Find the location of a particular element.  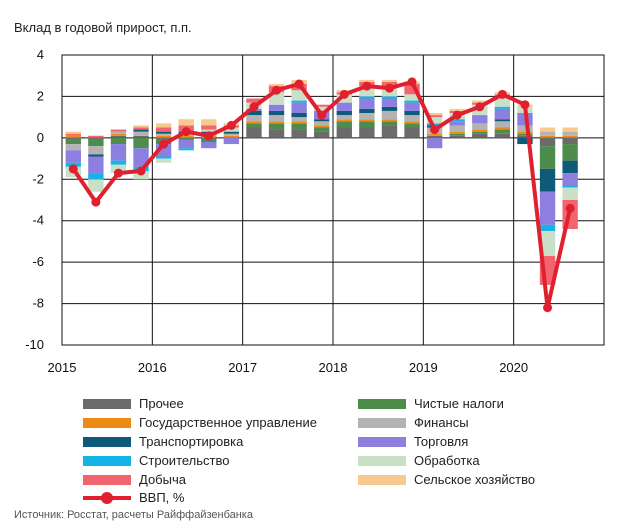

legend-item-manufacturing: Обработка is located at coordinates (419, 460).